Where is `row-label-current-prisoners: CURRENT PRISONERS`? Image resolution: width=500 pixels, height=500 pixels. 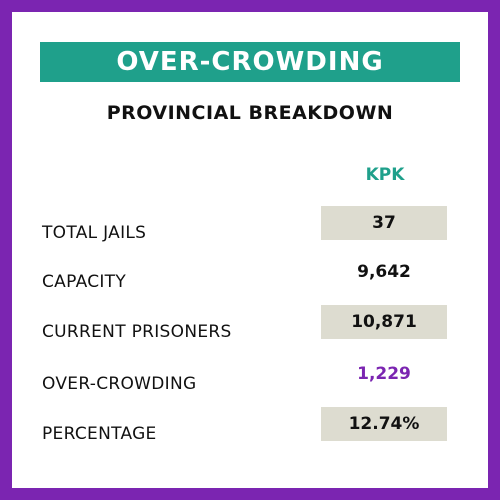
row-label-current-prisoners: CURRENT PRISONERS is located at coordinates (137, 332).